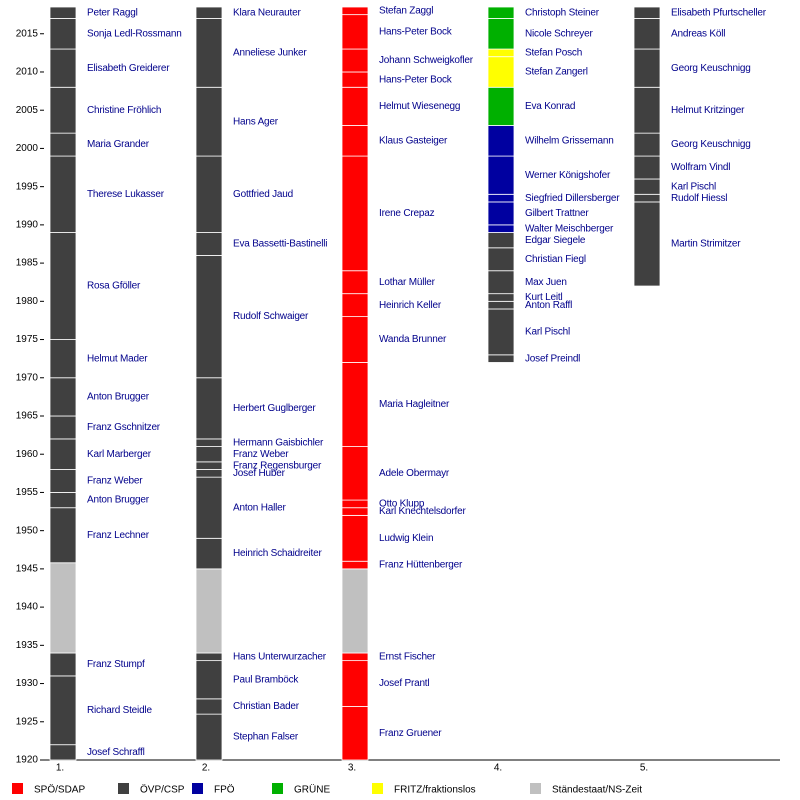 The height and width of the screenshot is (800, 800). Describe the element at coordinates (261, 454) in the screenshot. I see `person-name: Franz Weber` at that location.